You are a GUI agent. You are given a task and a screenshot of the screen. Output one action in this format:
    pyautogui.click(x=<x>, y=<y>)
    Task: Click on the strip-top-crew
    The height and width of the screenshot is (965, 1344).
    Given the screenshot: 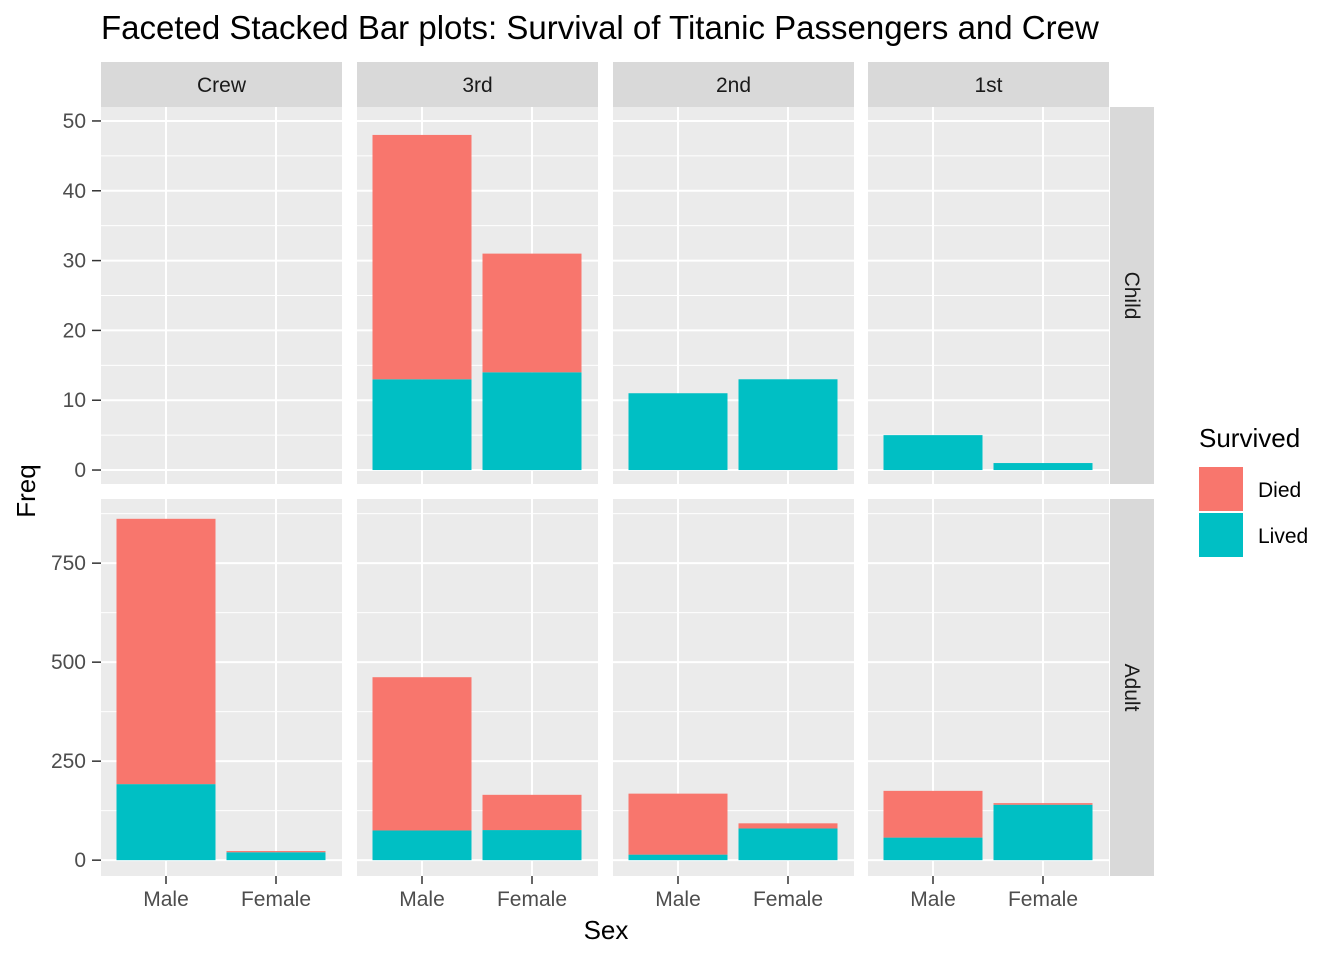 What is the action you would take?
    pyautogui.click(x=221, y=84)
    